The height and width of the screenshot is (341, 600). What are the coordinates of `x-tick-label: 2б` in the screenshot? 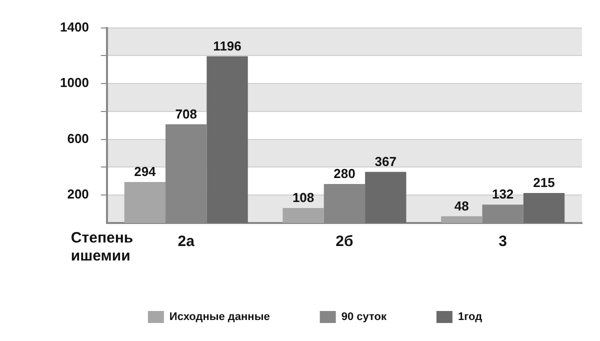 It's located at (345, 241).